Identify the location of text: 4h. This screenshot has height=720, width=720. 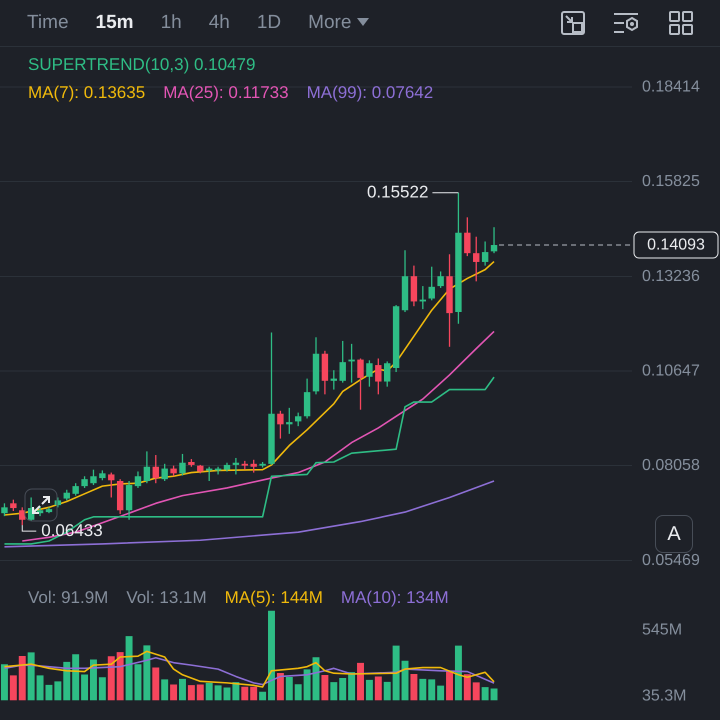
(219, 23).